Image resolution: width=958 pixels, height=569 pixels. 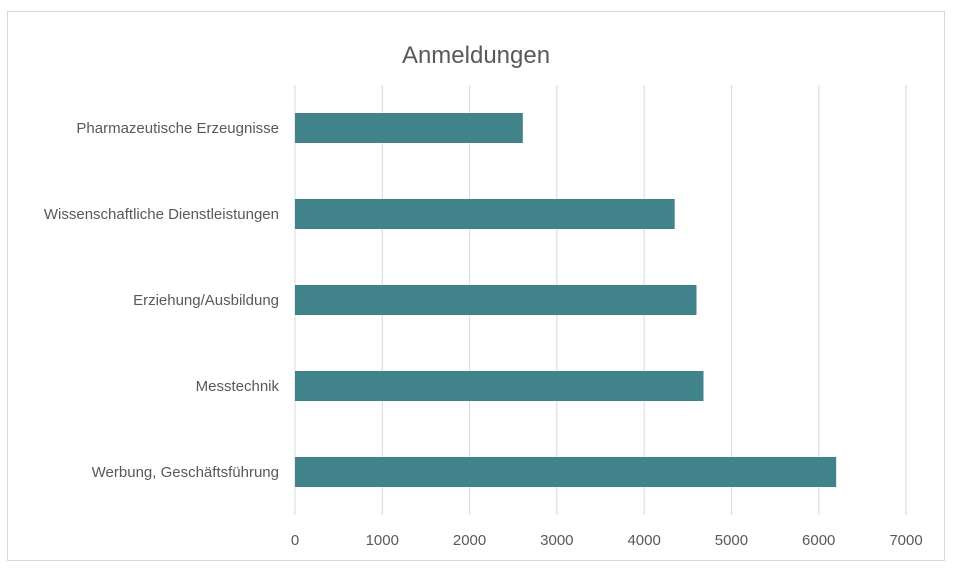 What do you see at coordinates (556, 540) in the screenshot?
I see `x-tick-label: 3000` at bounding box center [556, 540].